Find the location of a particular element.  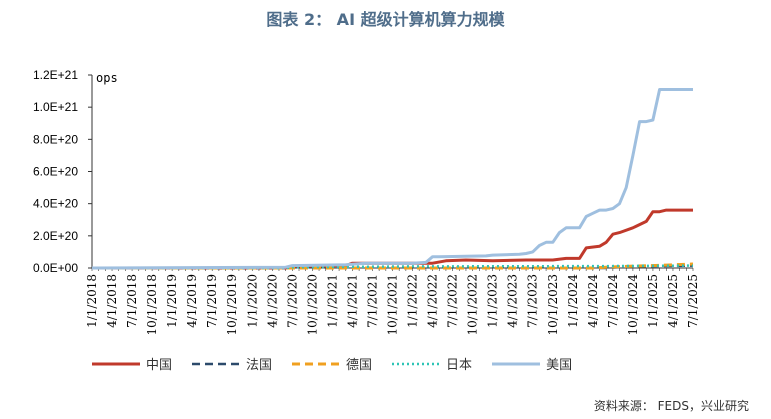

x-tick-label: 1/1/2025 is located at coordinates (653, 301).